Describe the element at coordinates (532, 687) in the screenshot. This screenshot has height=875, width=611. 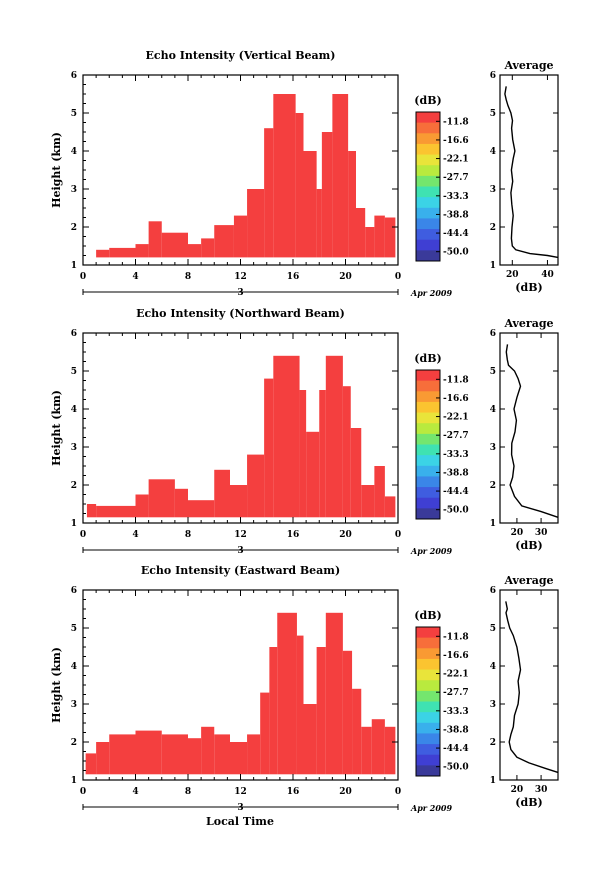
I see `average-profile-line` at that location.